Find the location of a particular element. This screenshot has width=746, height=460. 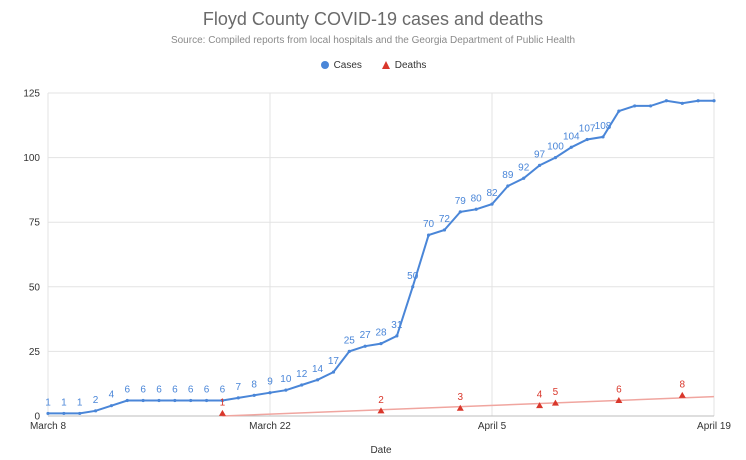

cases-data-label: 27 is located at coordinates (366, 335).